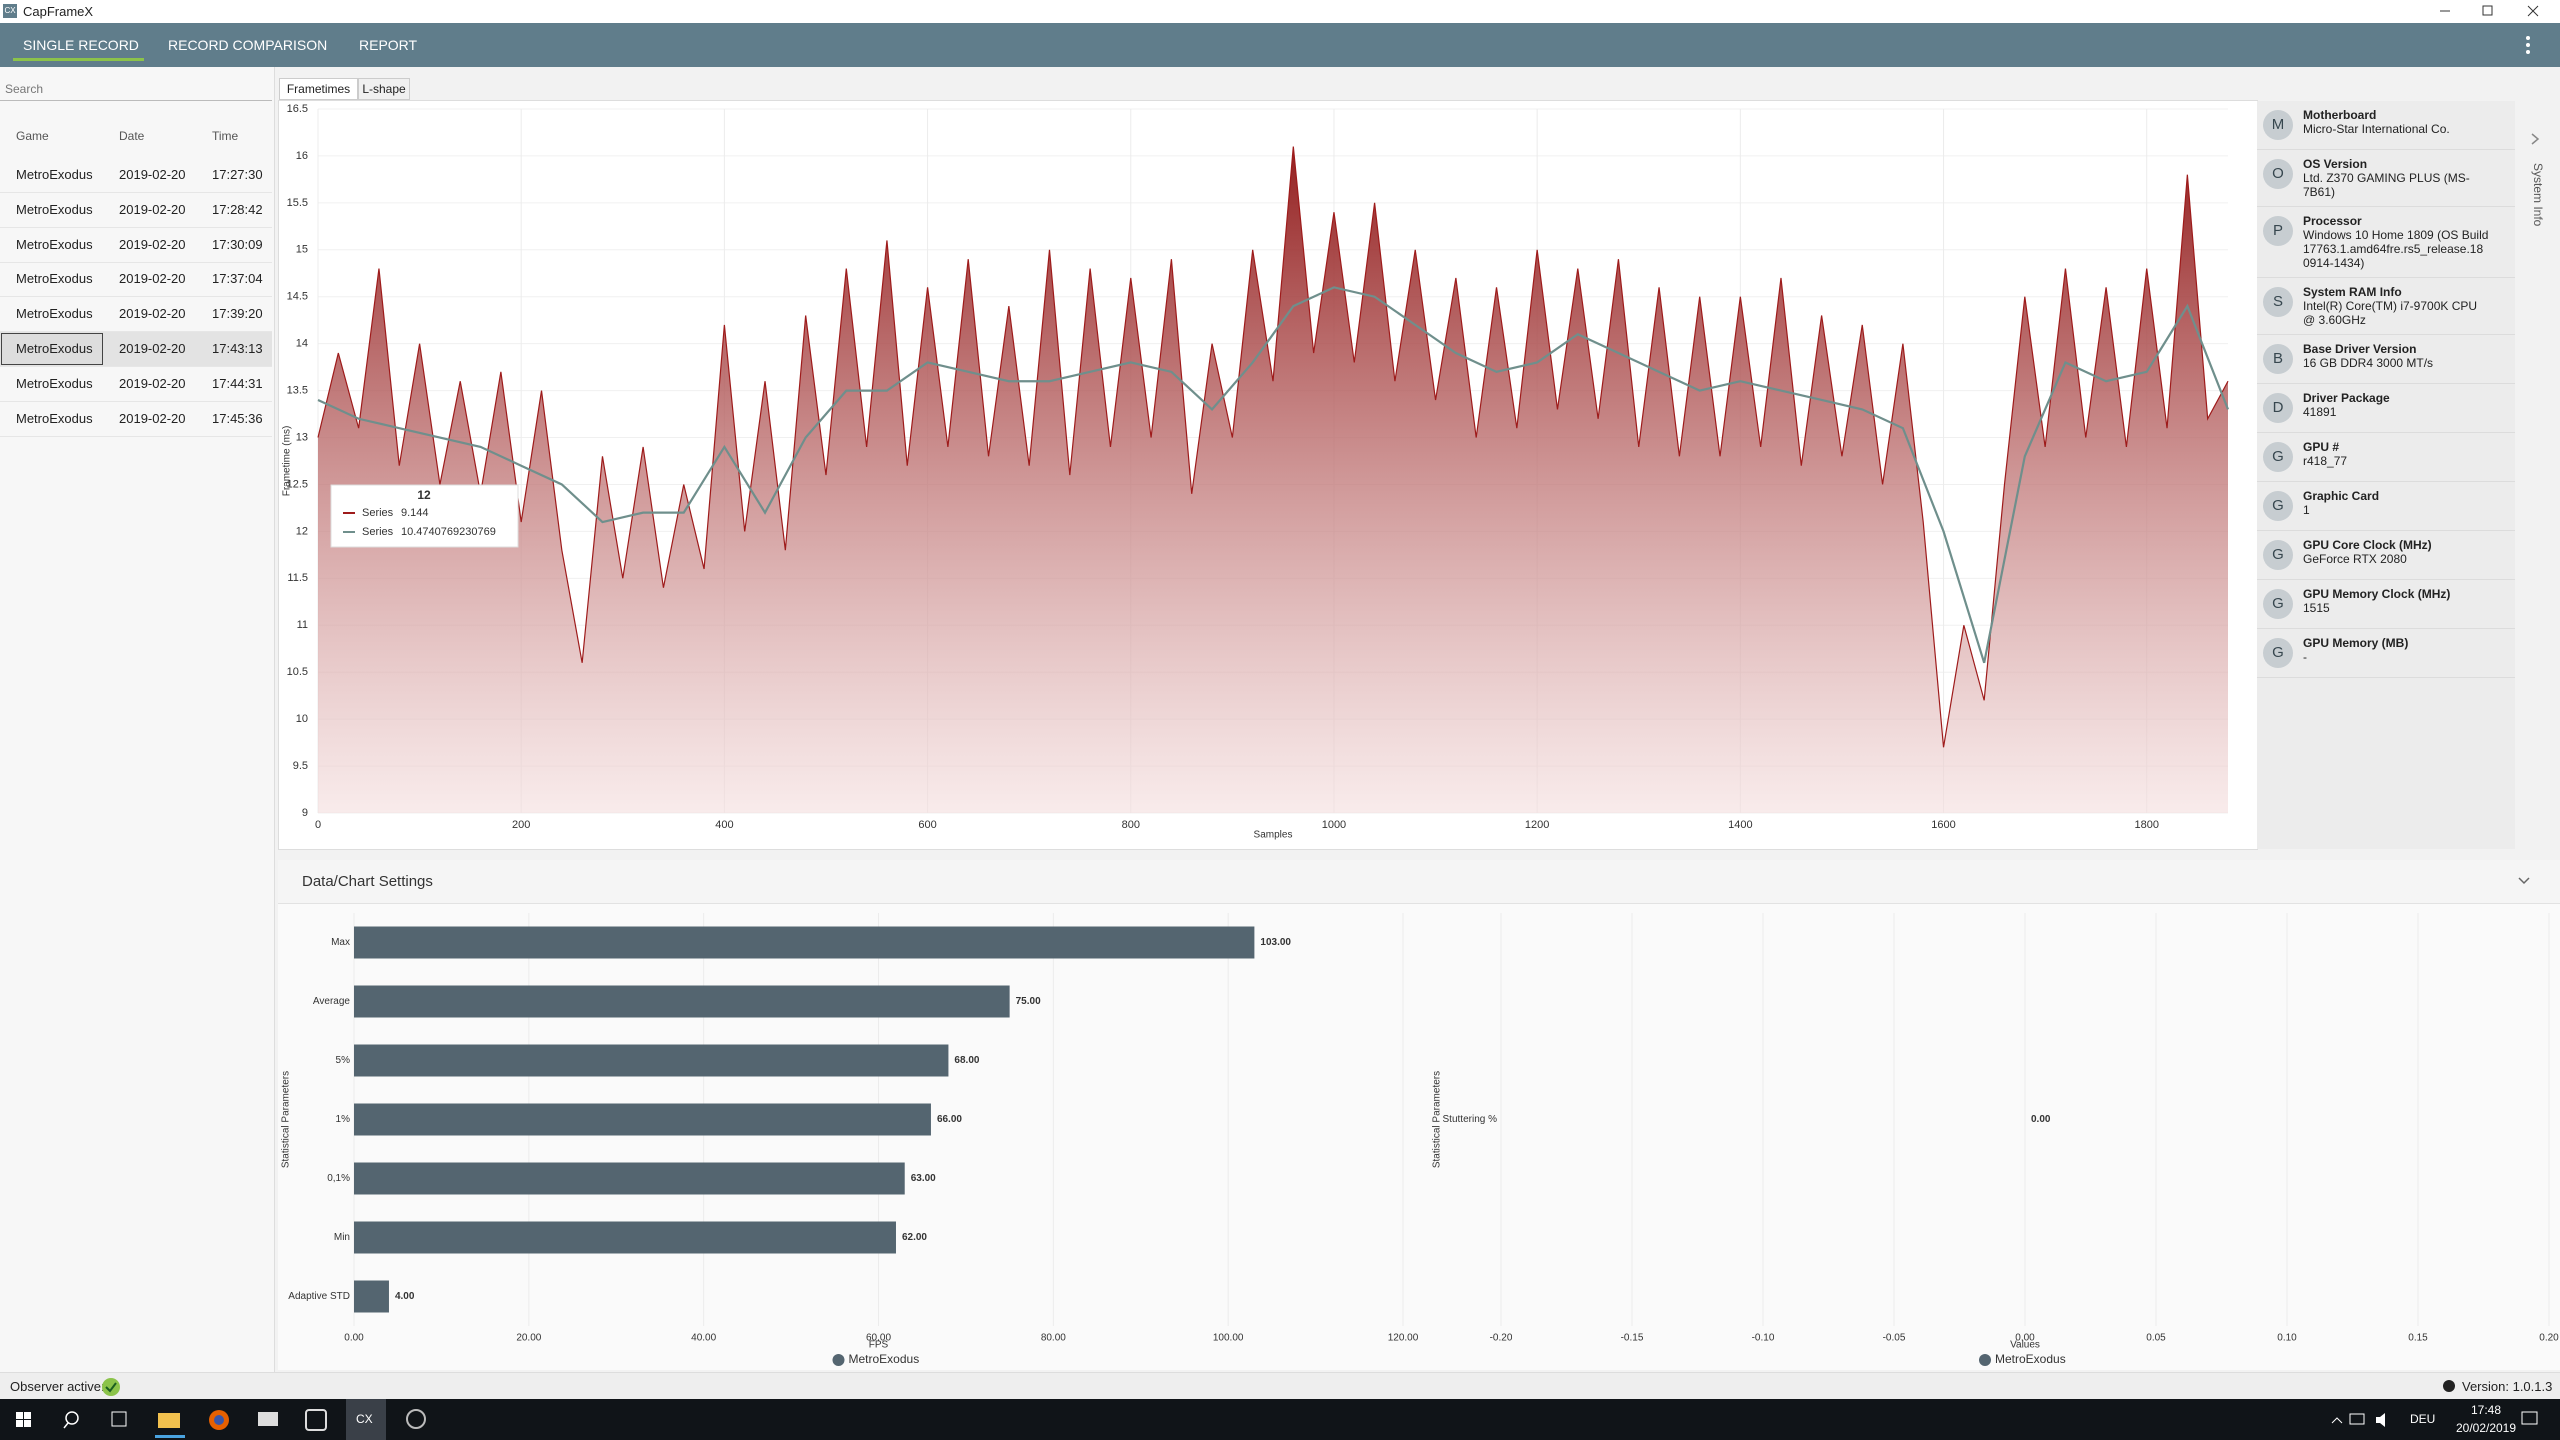 This screenshot has height=1440, width=2560. Describe the element at coordinates (10, 11) in the screenshot. I see `app-icon: CX` at that location.